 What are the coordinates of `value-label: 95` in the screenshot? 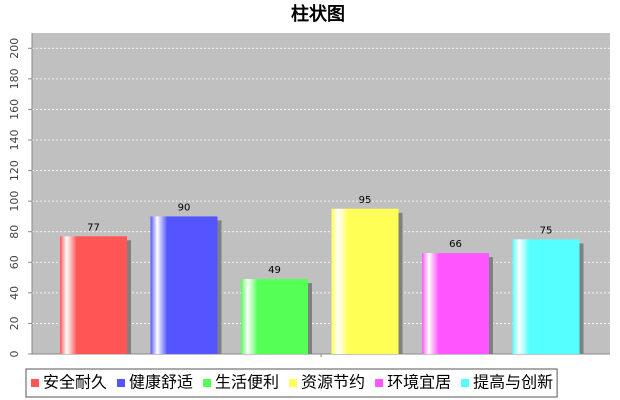 It's located at (365, 200).